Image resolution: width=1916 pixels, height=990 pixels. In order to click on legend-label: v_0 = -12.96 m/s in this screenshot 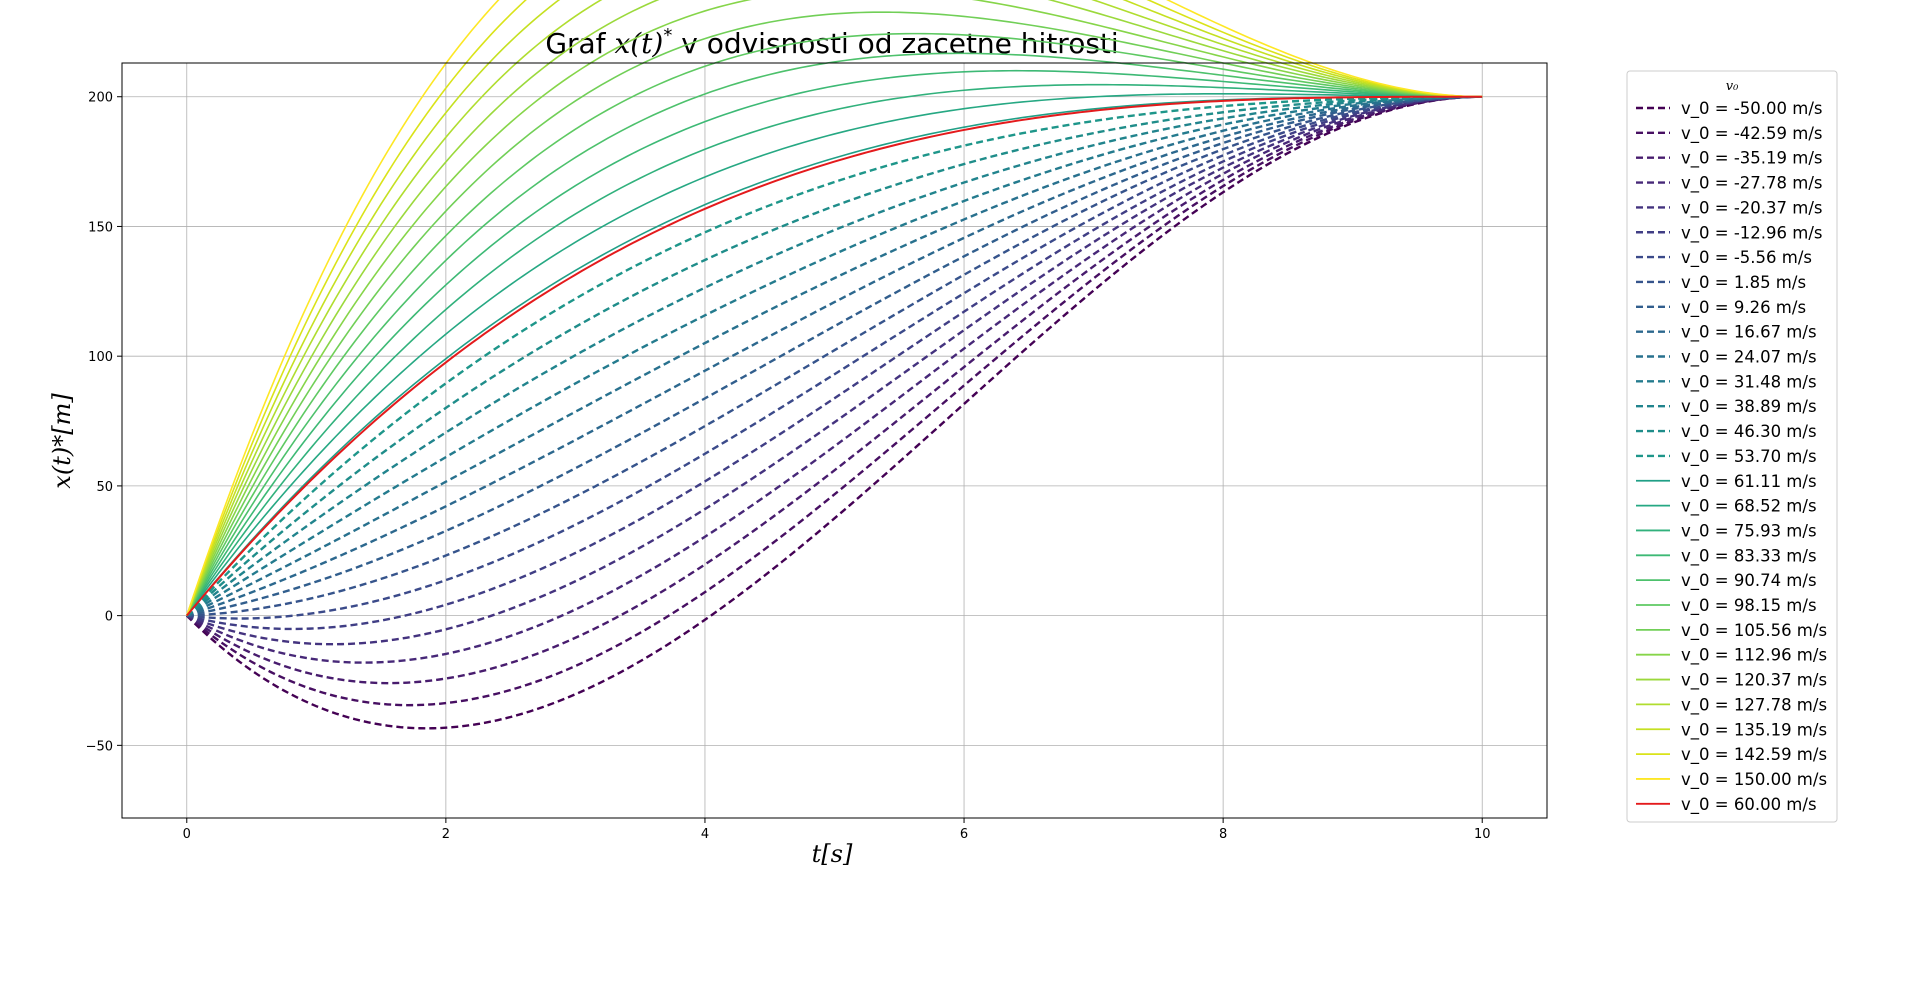, I will do `click(1752, 233)`.